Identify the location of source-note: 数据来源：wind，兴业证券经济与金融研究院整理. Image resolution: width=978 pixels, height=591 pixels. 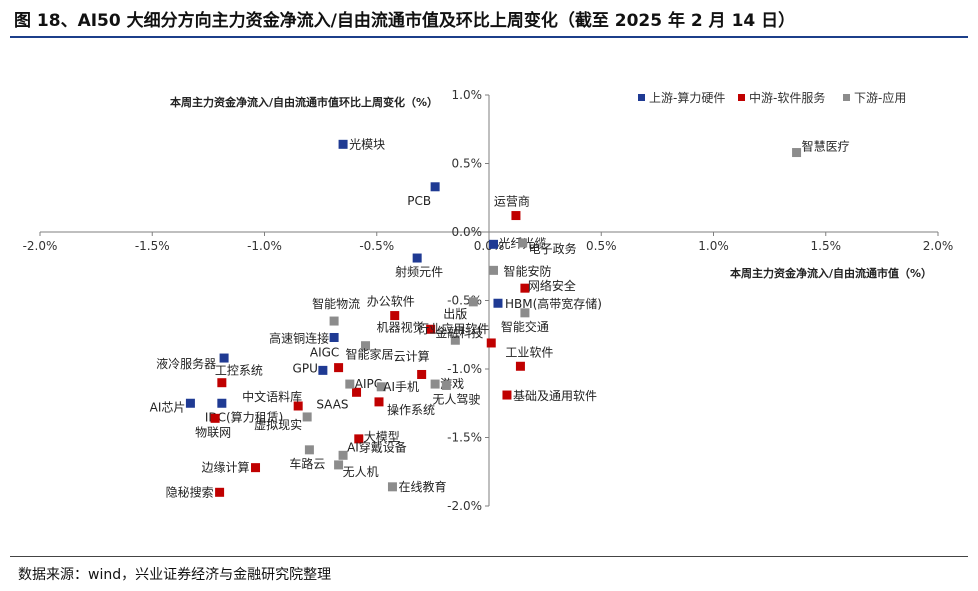
(175, 575).